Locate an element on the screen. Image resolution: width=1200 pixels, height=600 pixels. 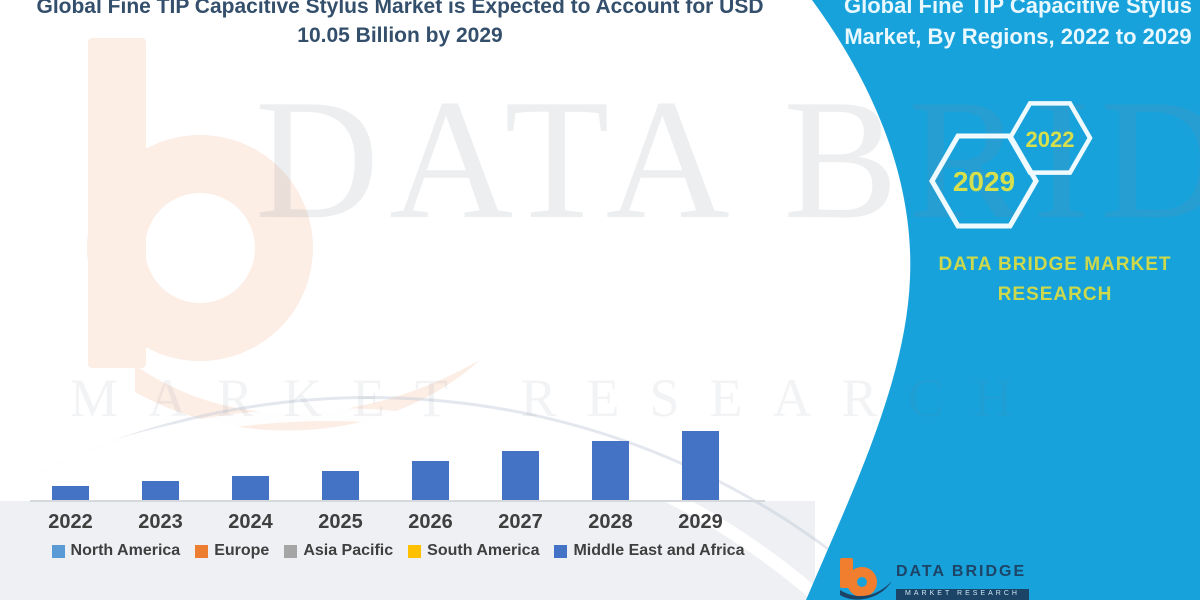
x-axis-label-2026: 2026 is located at coordinates (430, 522).